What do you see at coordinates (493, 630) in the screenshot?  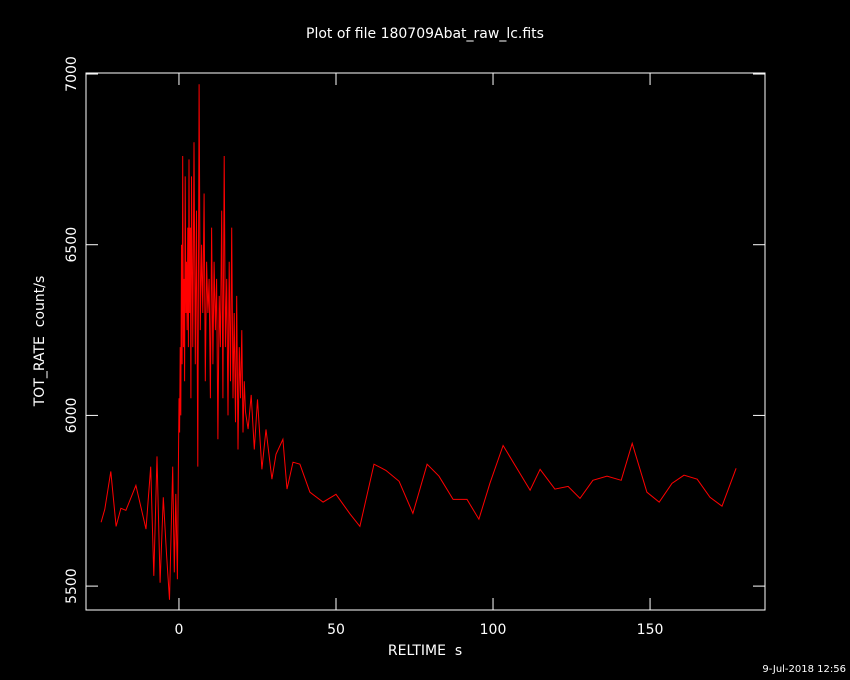 I see `x-tick-label: 100` at bounding box center [493, 630].